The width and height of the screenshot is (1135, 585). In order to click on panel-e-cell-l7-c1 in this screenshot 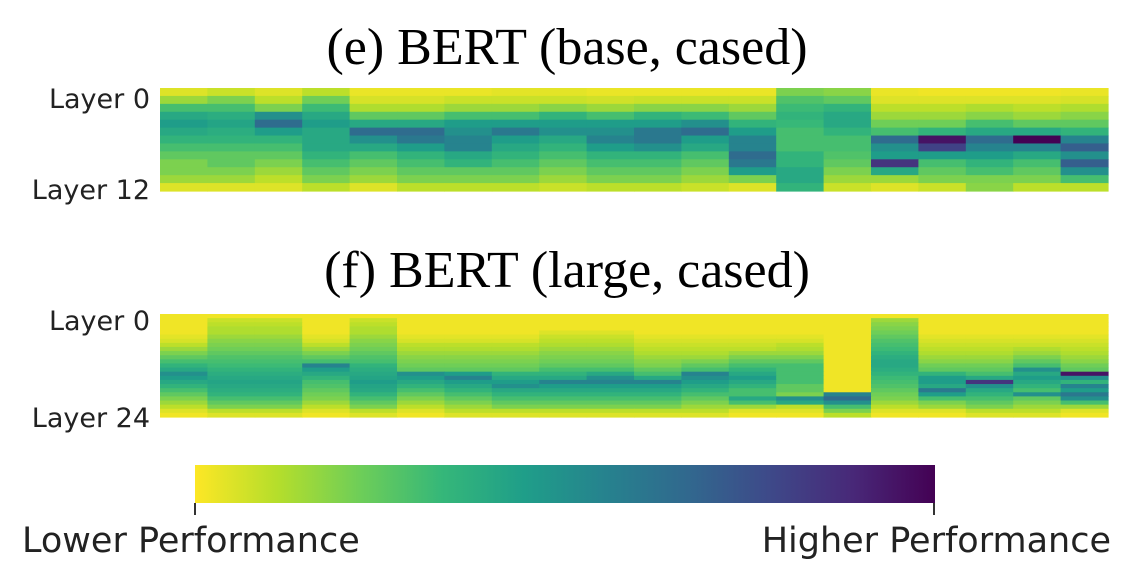, I will do `click(231, 147)`.